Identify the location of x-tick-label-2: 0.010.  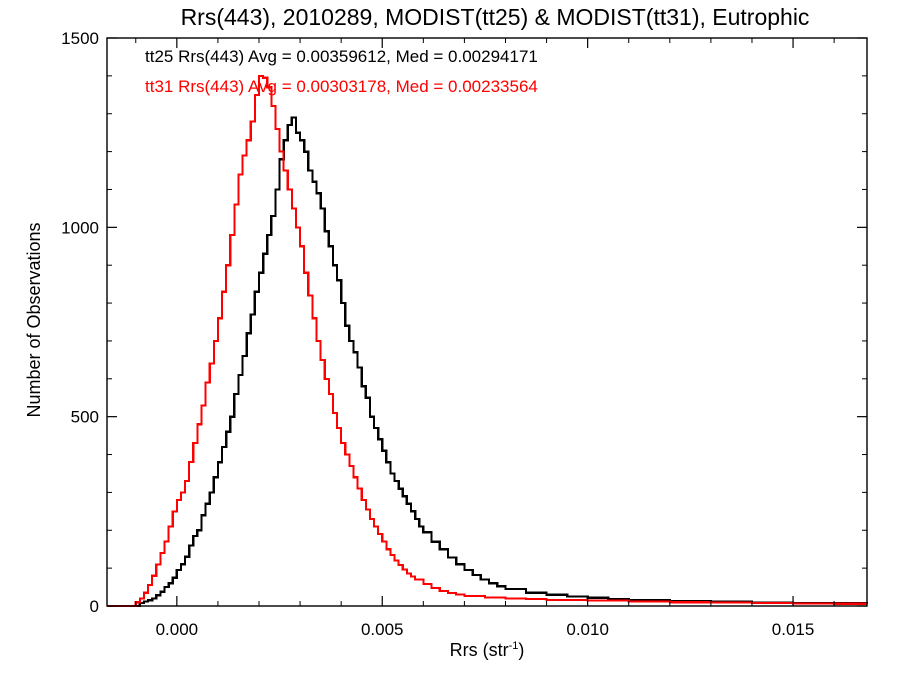
(587, 629).